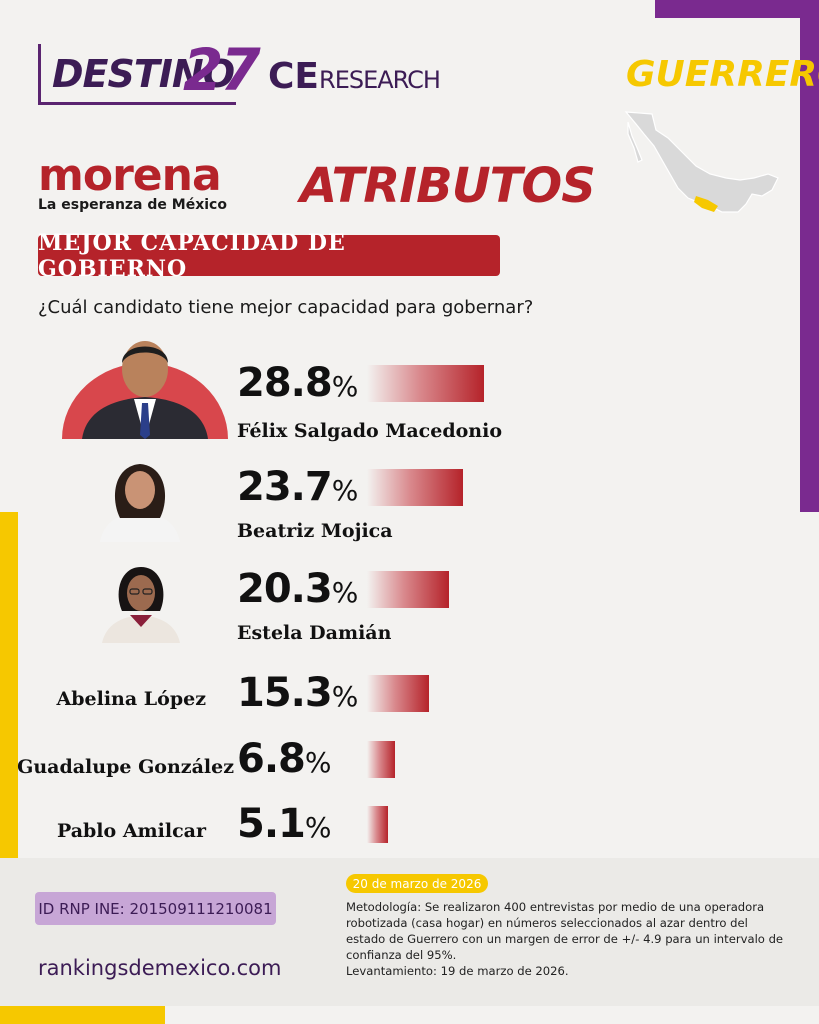 This screenshot has width=819, height=1024. I want to click on destino-logo-frame, so click(137, 74).